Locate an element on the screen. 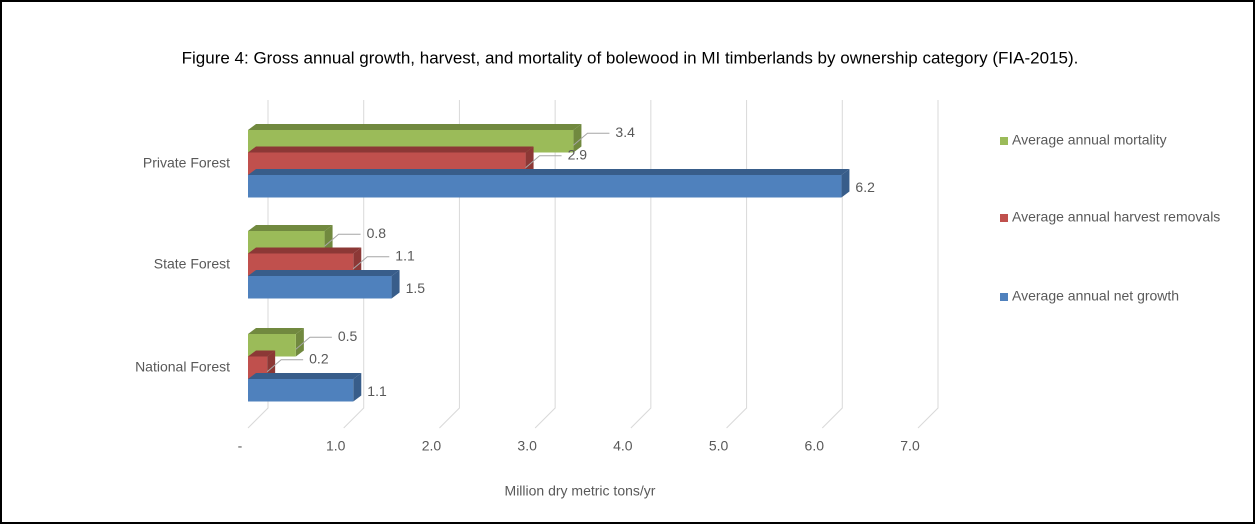 Image resolution: width=1255 pixels, height=524 pixels. x-tick-label: 6.0 is located at coordinates (815, 446).